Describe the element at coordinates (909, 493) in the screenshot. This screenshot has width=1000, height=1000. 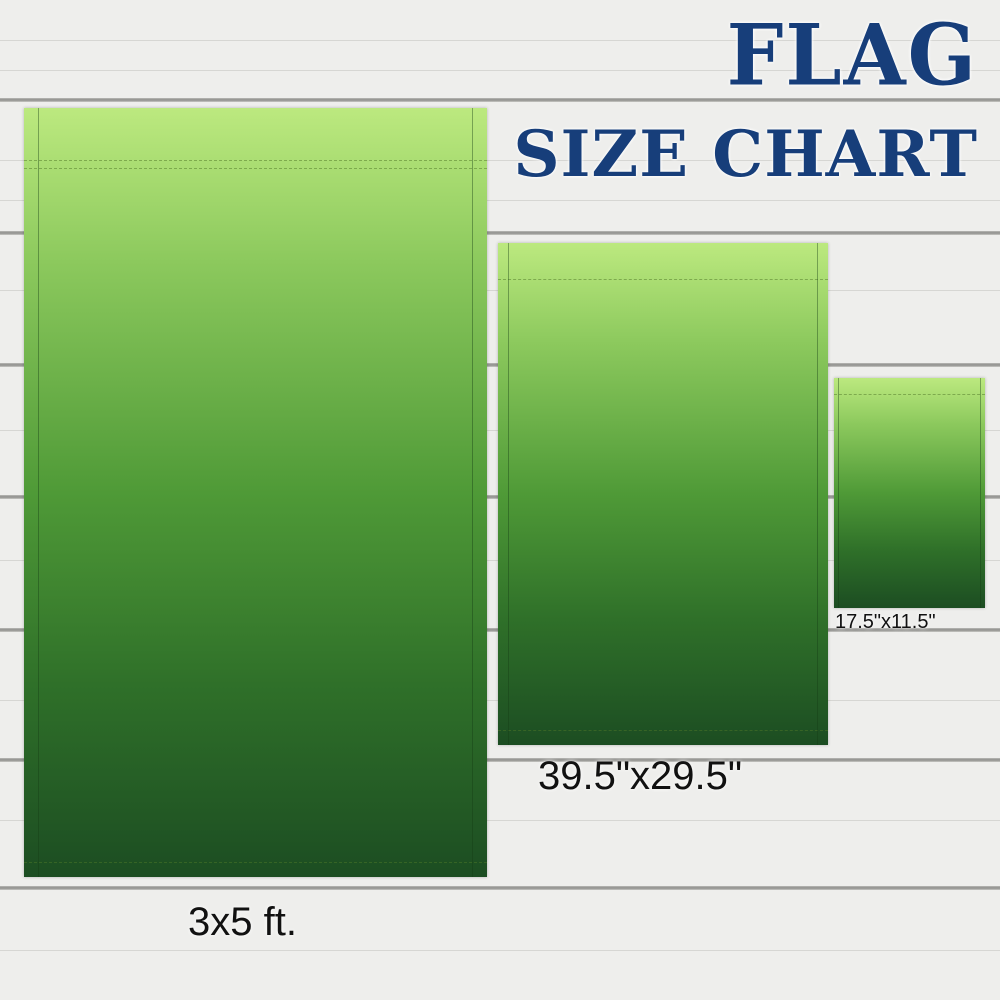
I see `flag-small` at that location.